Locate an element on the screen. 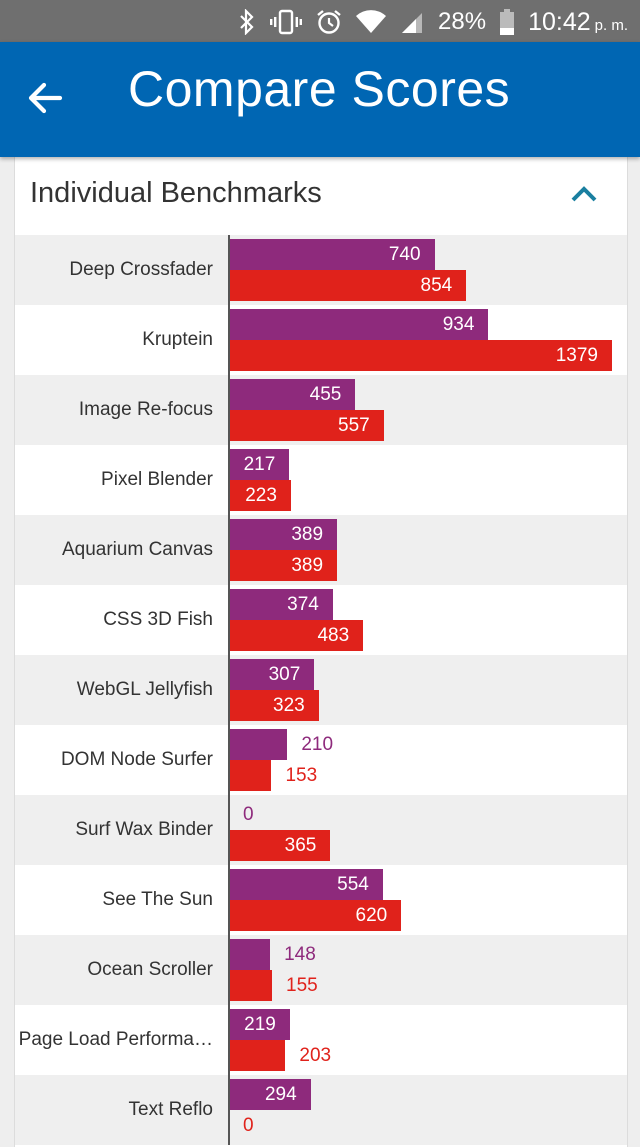 The image size is (640, 1147). signal-icon is located at coordinates (412, 22).